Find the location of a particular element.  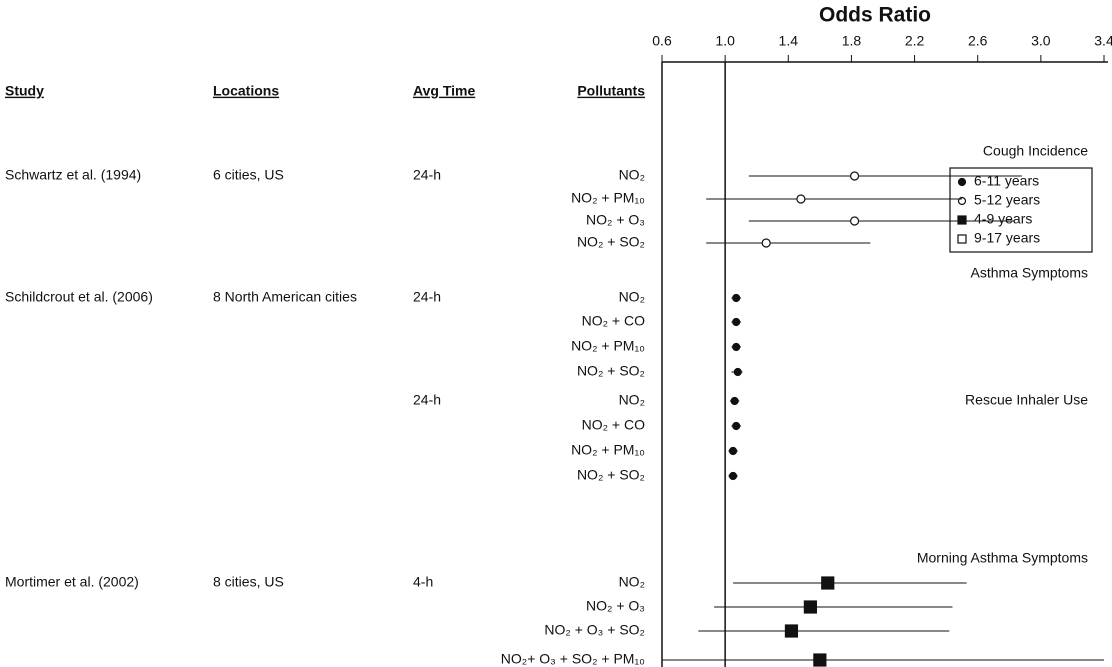

avg-time: 4-h is located at coordinates (423, 582).